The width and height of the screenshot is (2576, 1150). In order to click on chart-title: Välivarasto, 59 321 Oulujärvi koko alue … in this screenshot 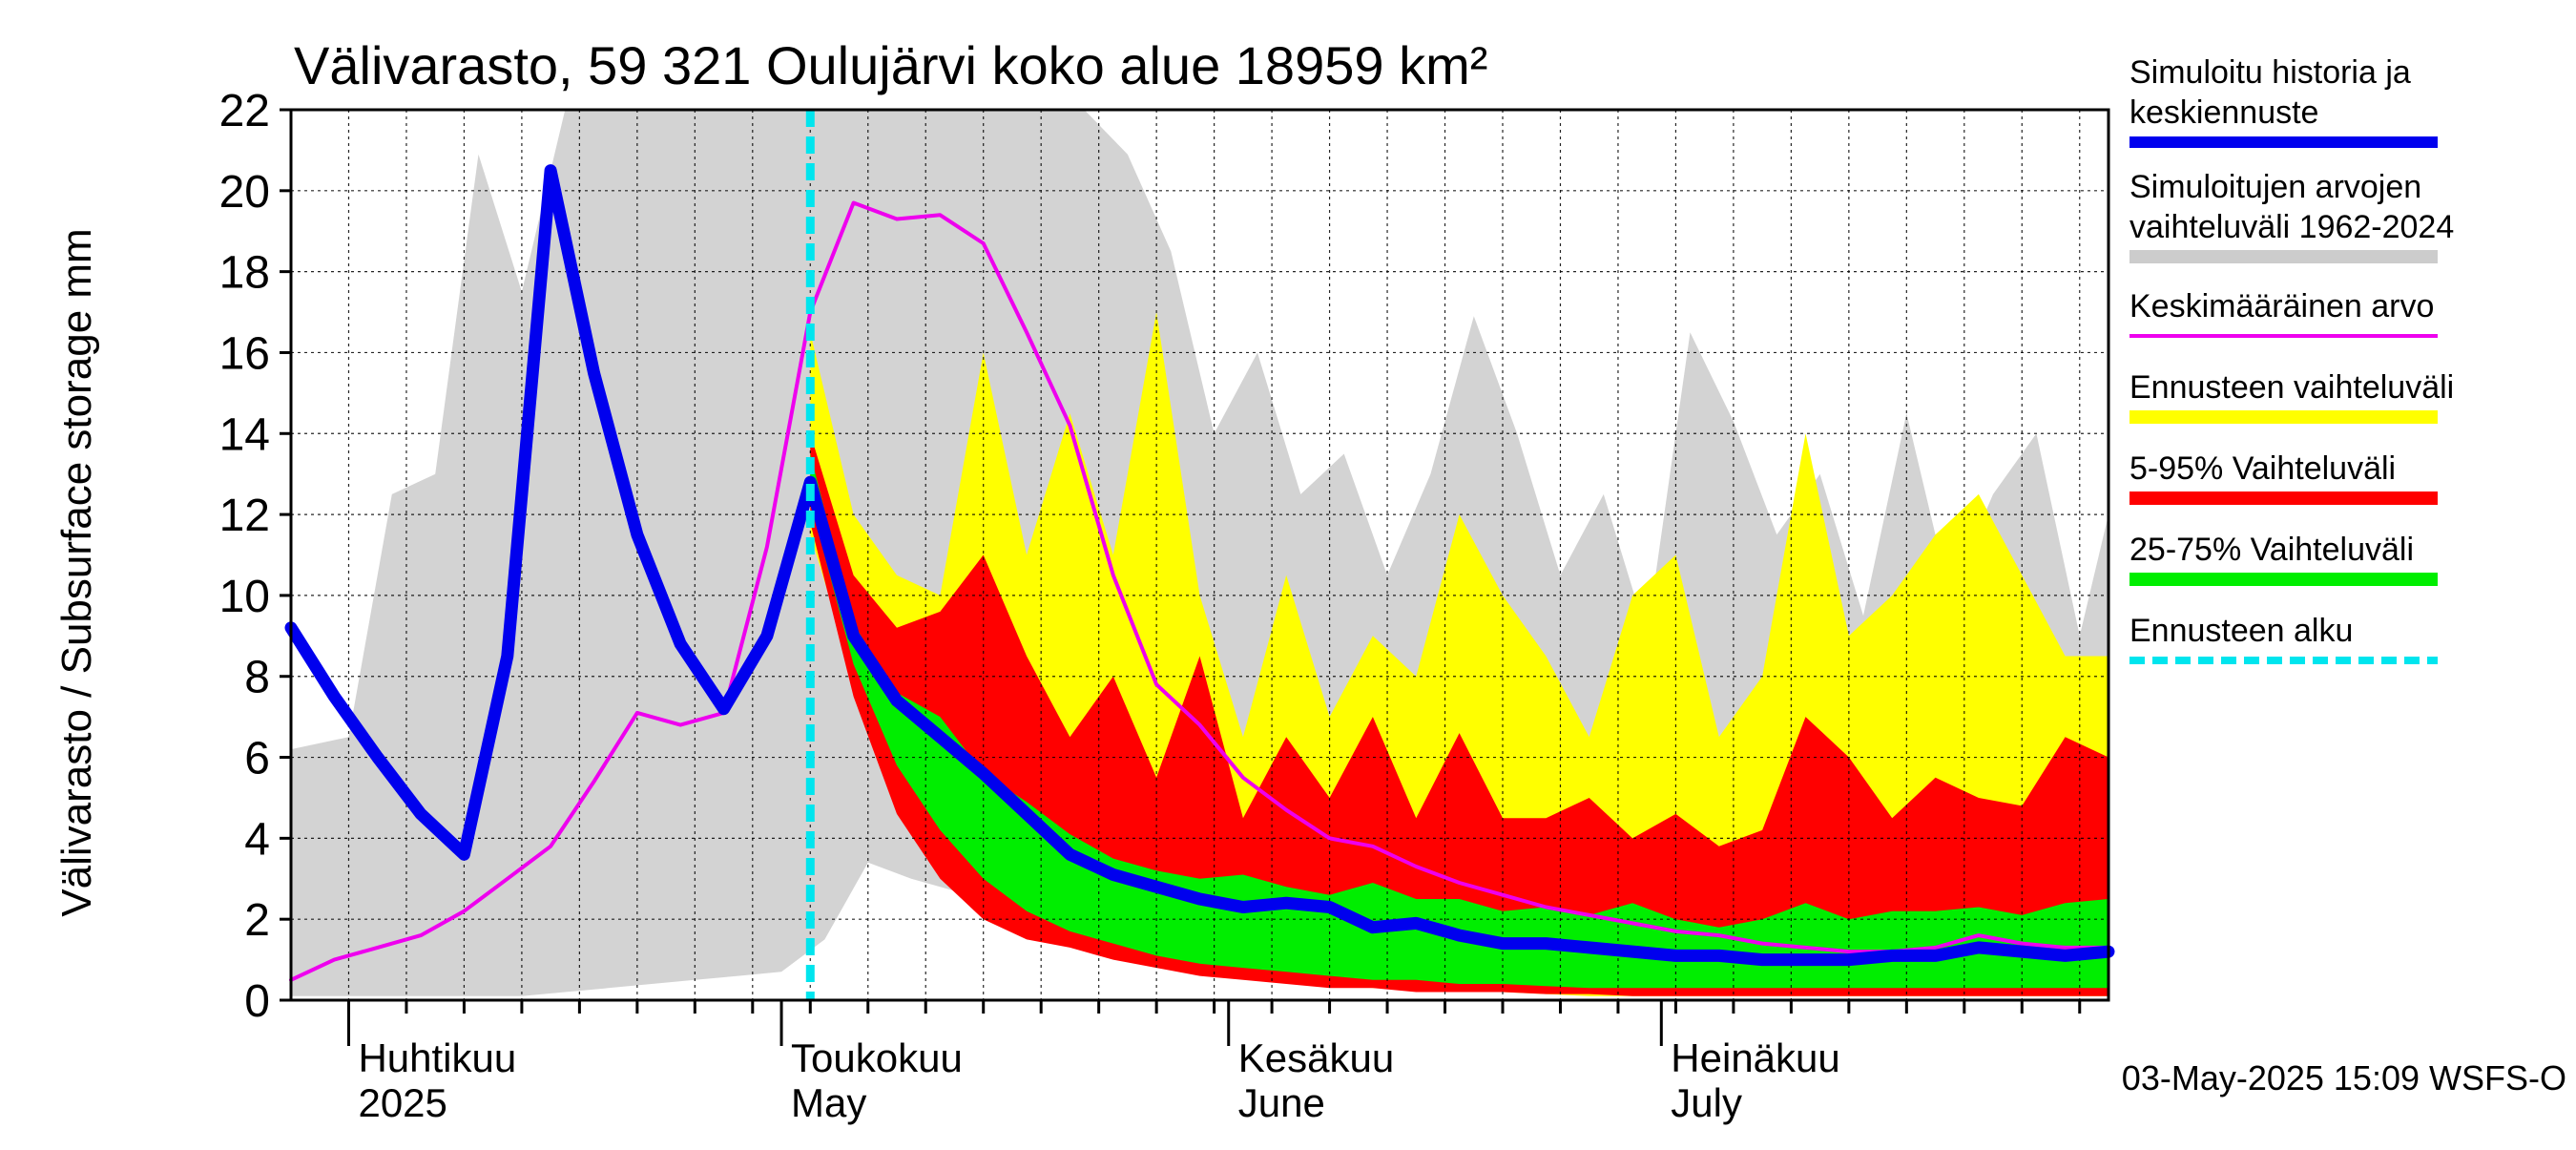, I will do `click(890, 65)`.